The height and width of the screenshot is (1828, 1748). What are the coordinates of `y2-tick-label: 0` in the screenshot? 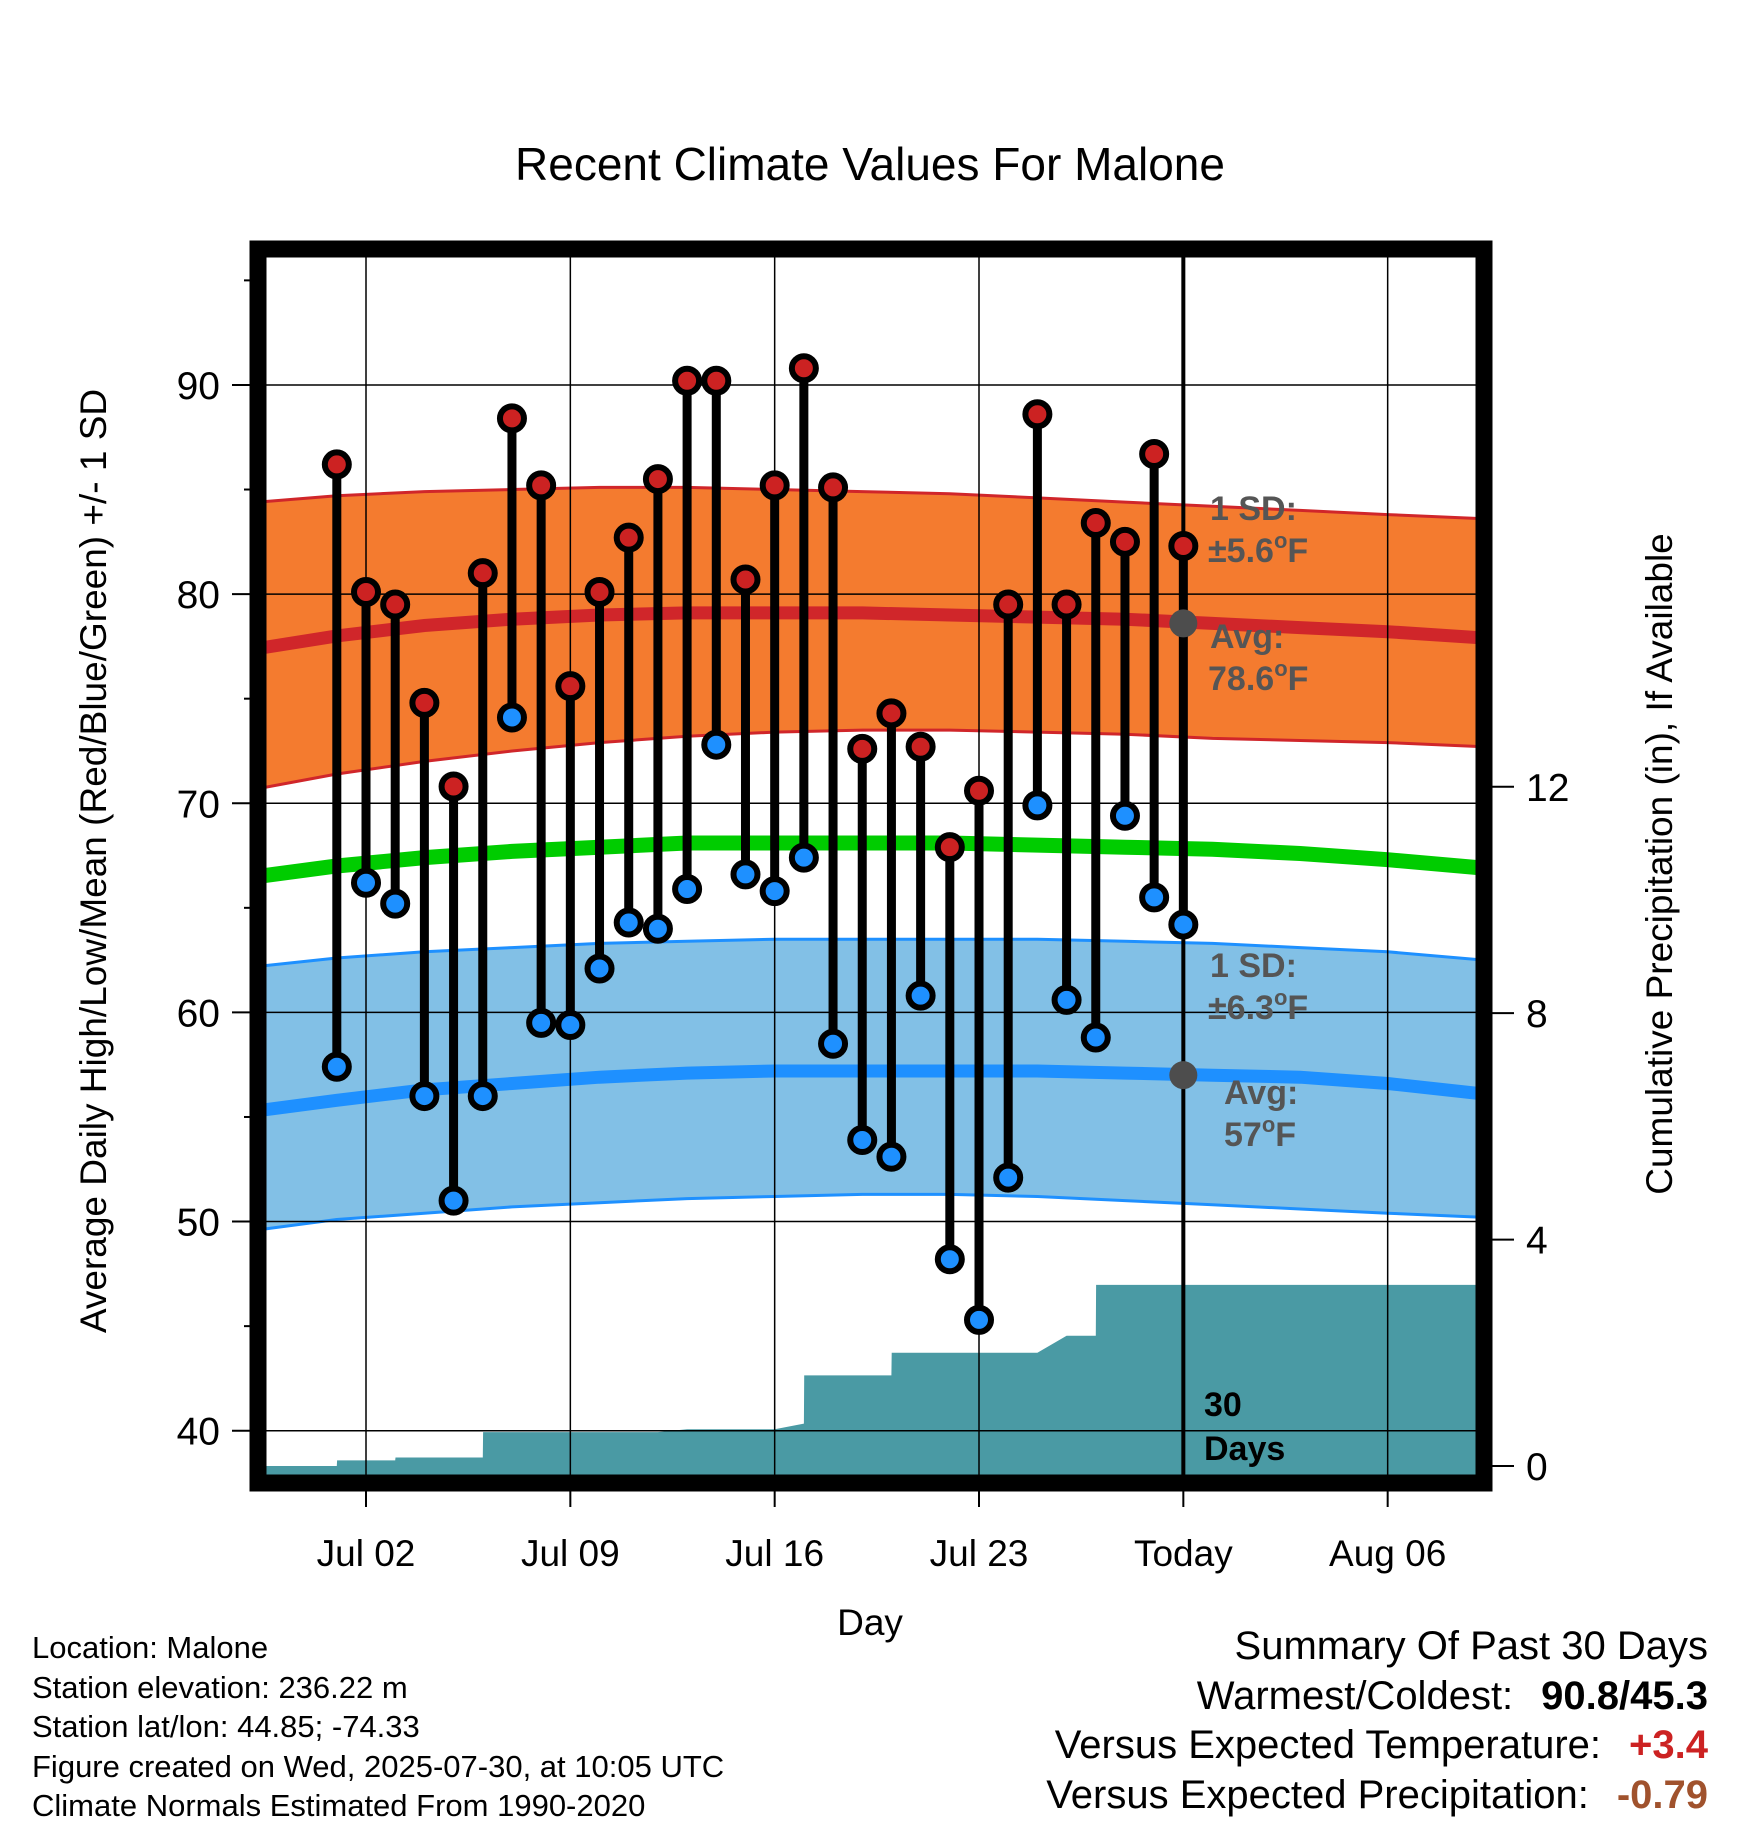 It's located at (1537, 1467).